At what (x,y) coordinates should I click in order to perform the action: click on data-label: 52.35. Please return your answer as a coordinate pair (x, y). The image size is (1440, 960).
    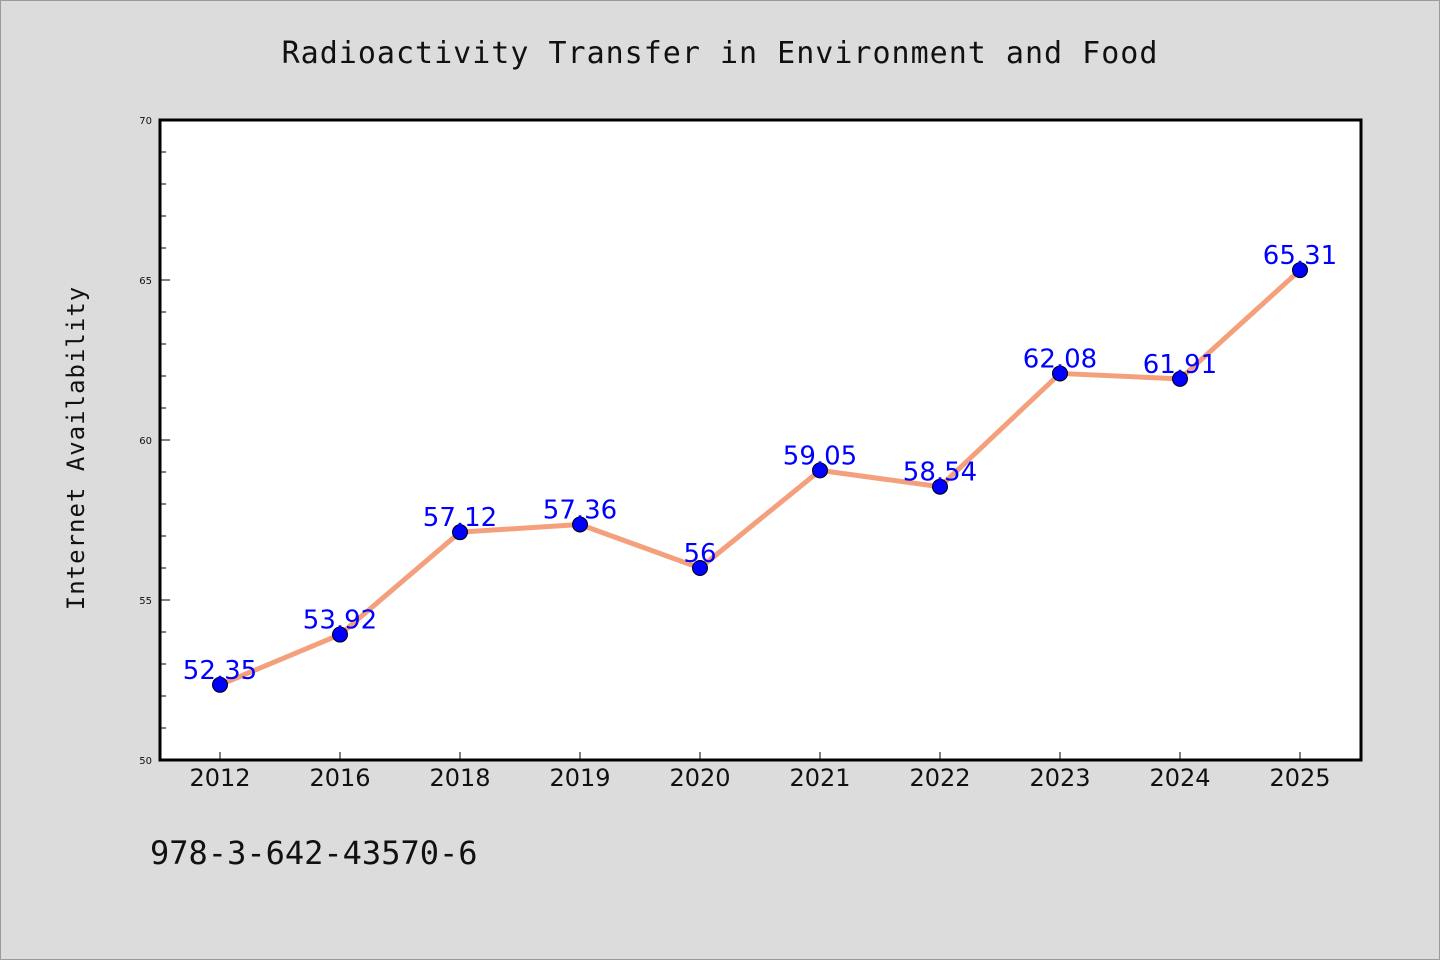
    Looking at the image, I should click on (220, 671).